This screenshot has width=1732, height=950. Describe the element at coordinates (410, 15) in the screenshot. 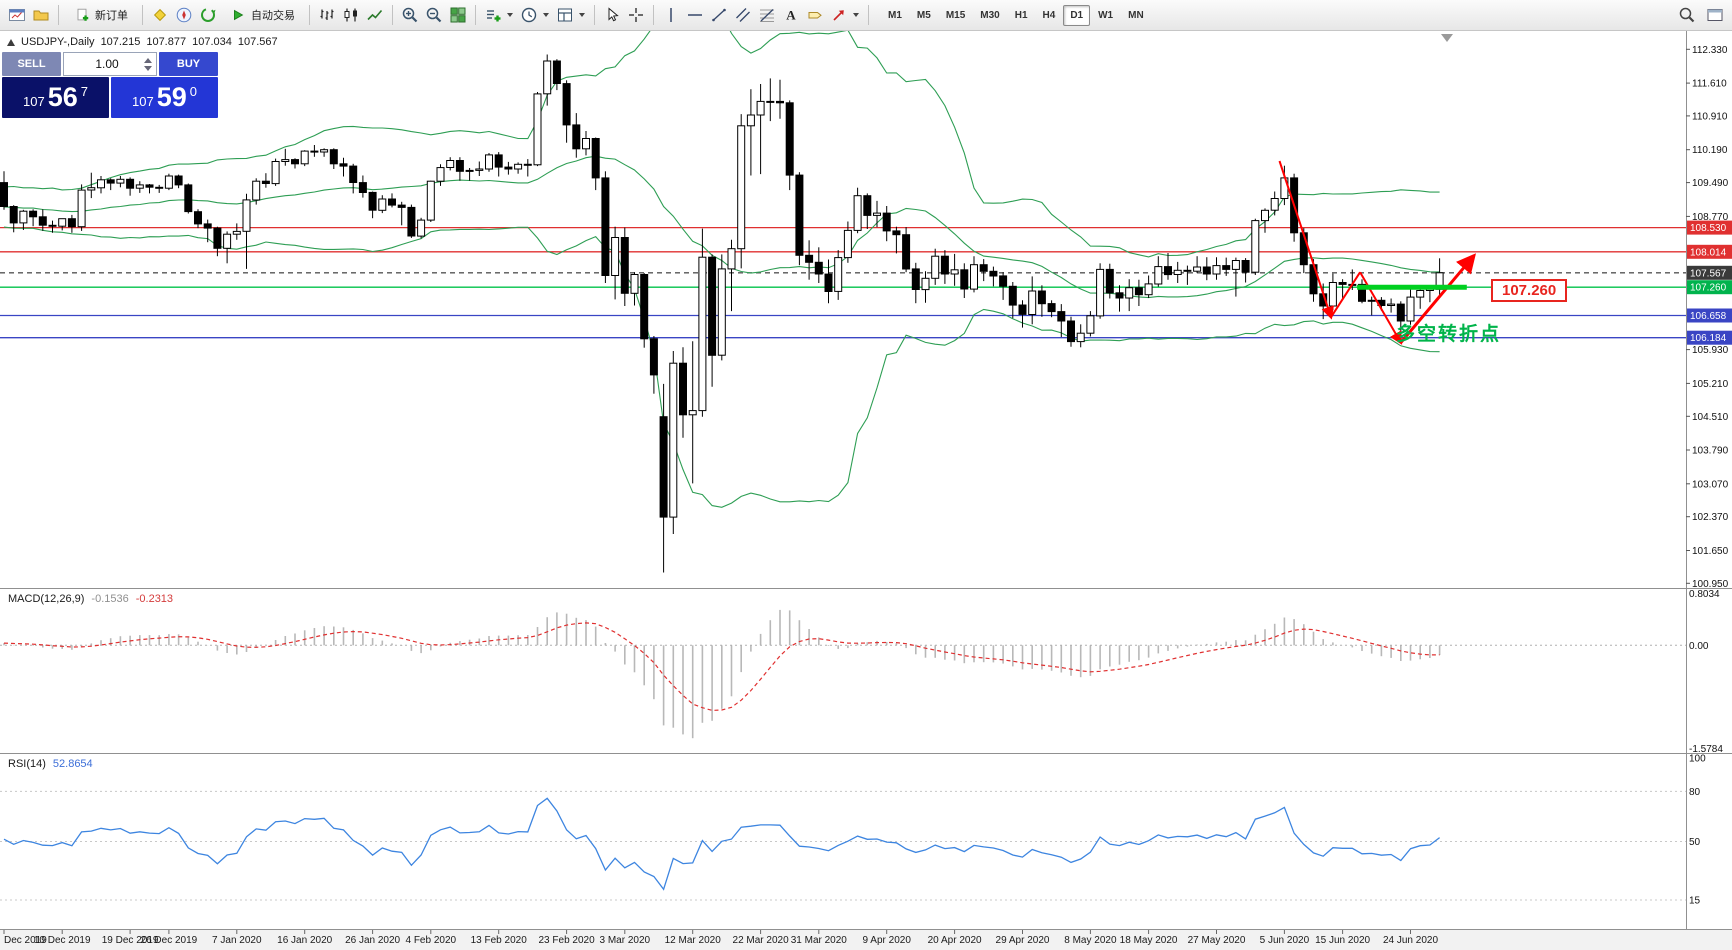

I see `zoom-in-icon` at that location.